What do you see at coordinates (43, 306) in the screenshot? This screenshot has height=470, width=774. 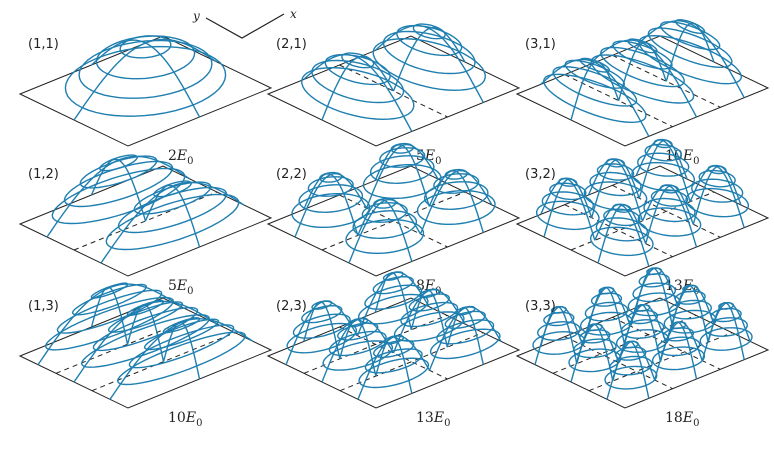 I see `mode-label: (1,3)` at bounding box center [43, 306].